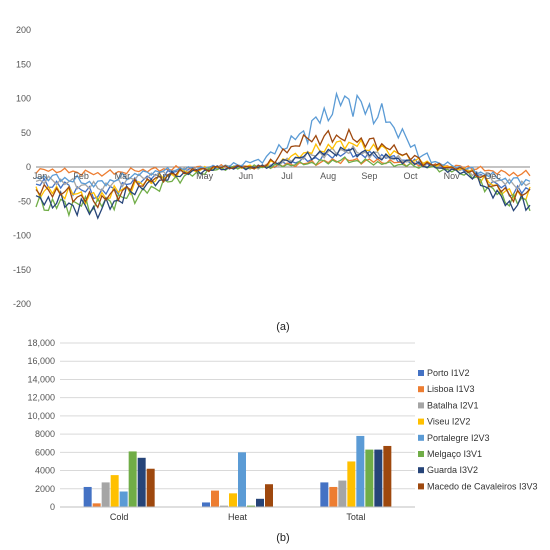 This screenshot has height=550, width=550. Describe the element at coordinates (282, 327) in the screenshot. I see `panel-a-label: (a)` at that location.